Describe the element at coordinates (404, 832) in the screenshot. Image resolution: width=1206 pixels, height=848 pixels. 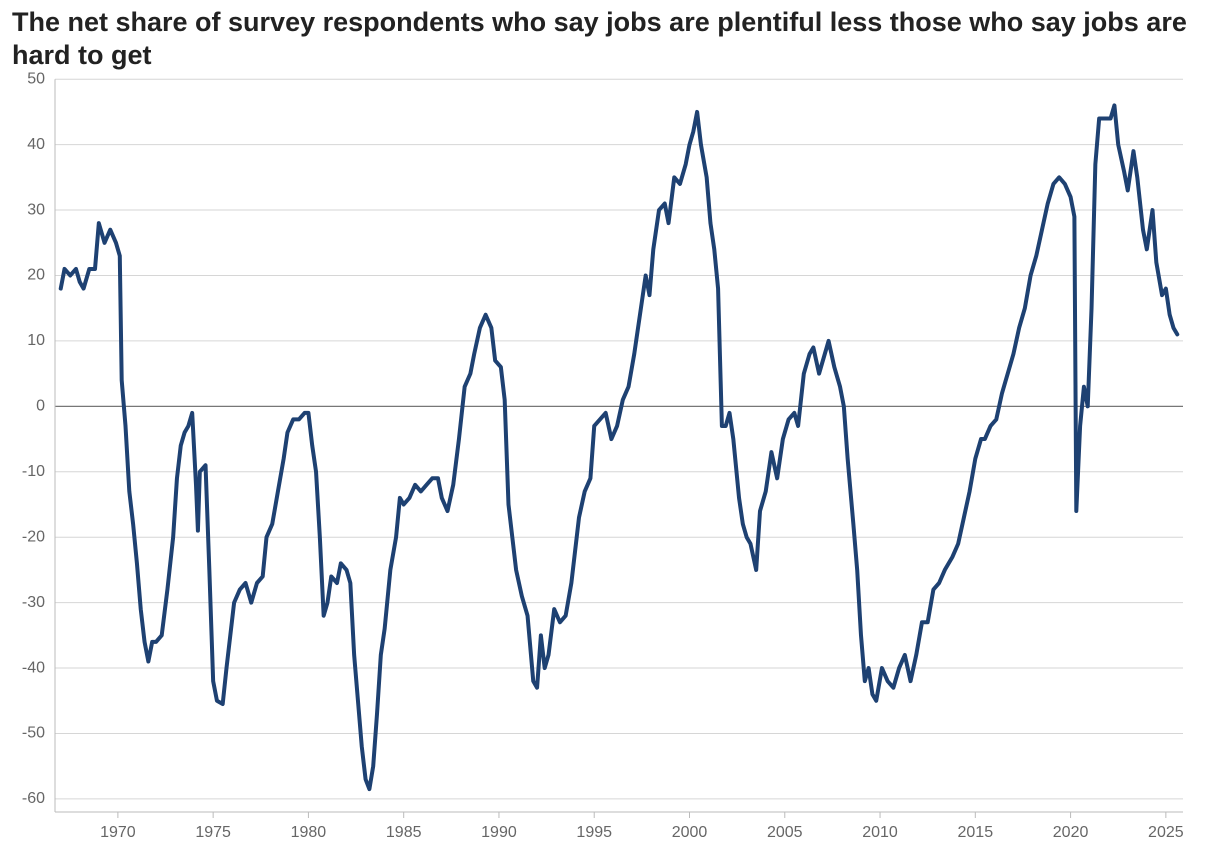
I see `x-tick-label: 1985` at that location.